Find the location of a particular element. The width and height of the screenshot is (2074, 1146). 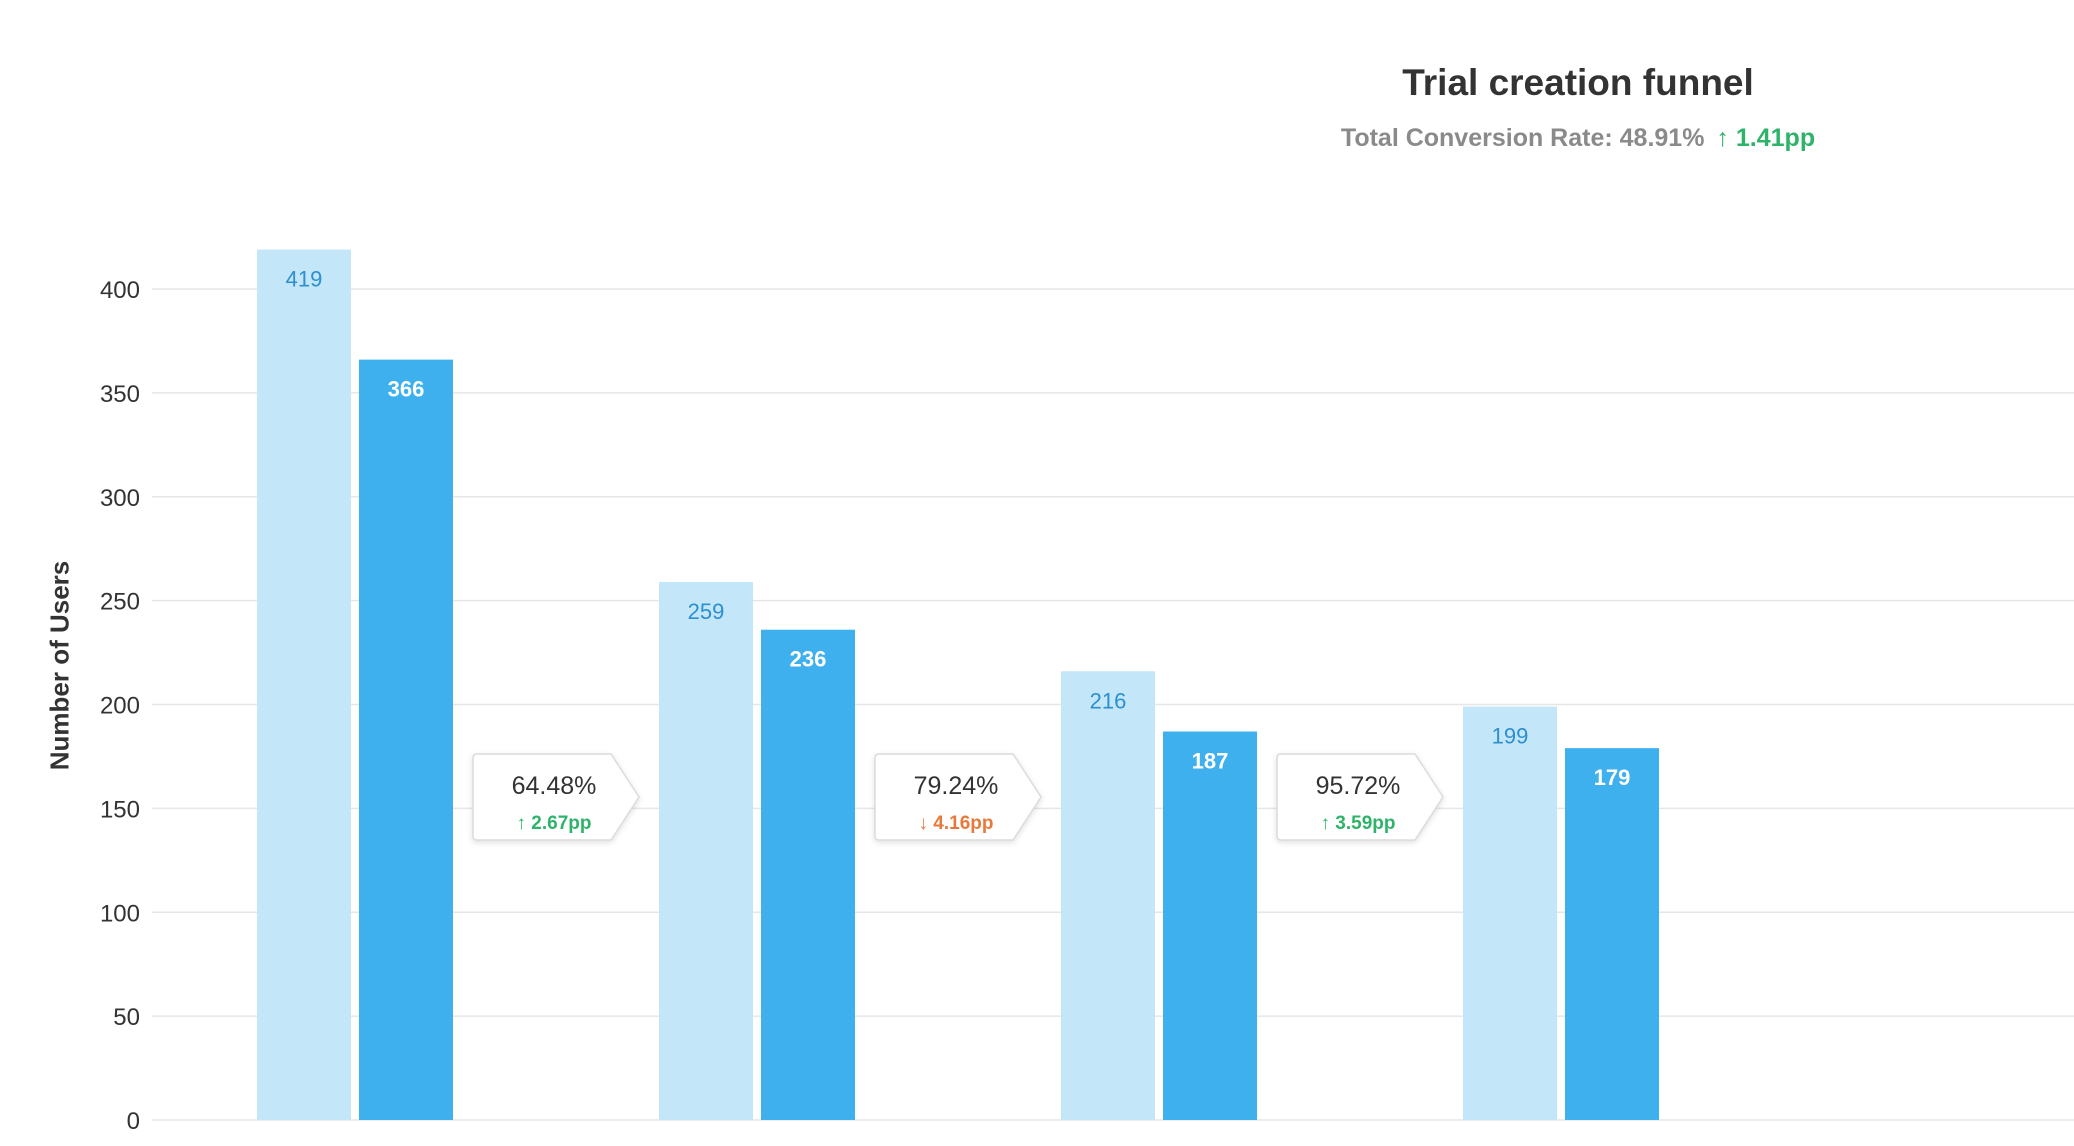

conversion-rate: 64.48% is located at coordinates (554, 786).